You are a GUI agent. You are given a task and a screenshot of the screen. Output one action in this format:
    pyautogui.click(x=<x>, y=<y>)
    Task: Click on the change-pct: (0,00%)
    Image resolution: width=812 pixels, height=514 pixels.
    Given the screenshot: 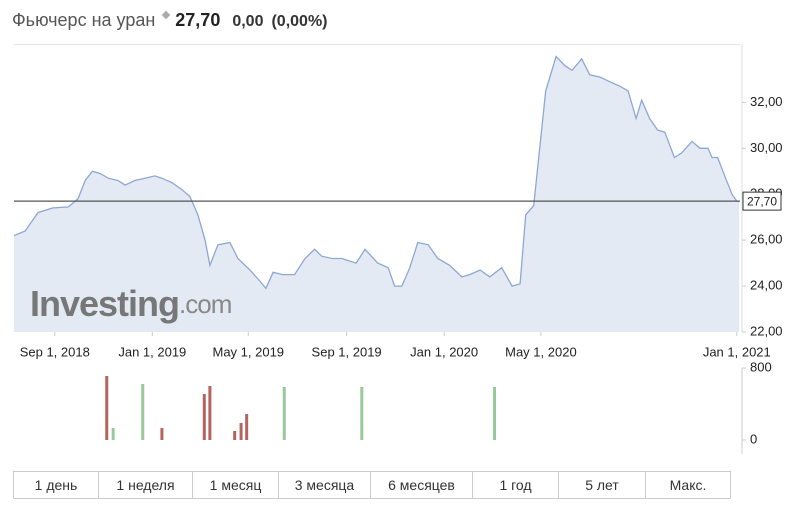 What is the action you would take?
    pyautogui.click(x=299, y=21)
    